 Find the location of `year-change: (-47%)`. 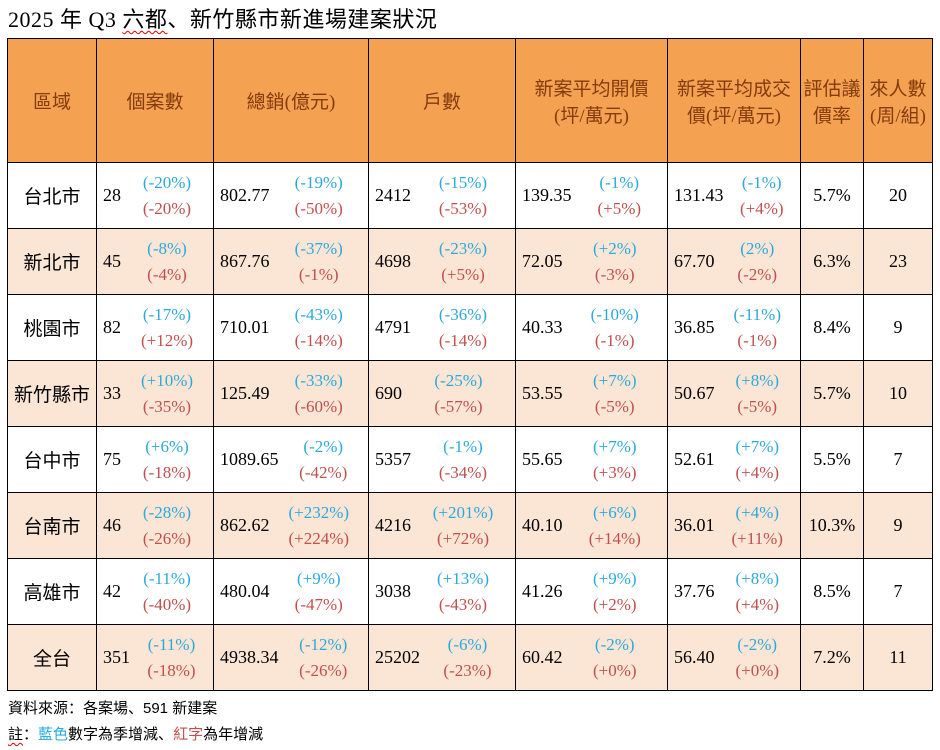

year-change: (-47%) is located at coordinates (318, 604).